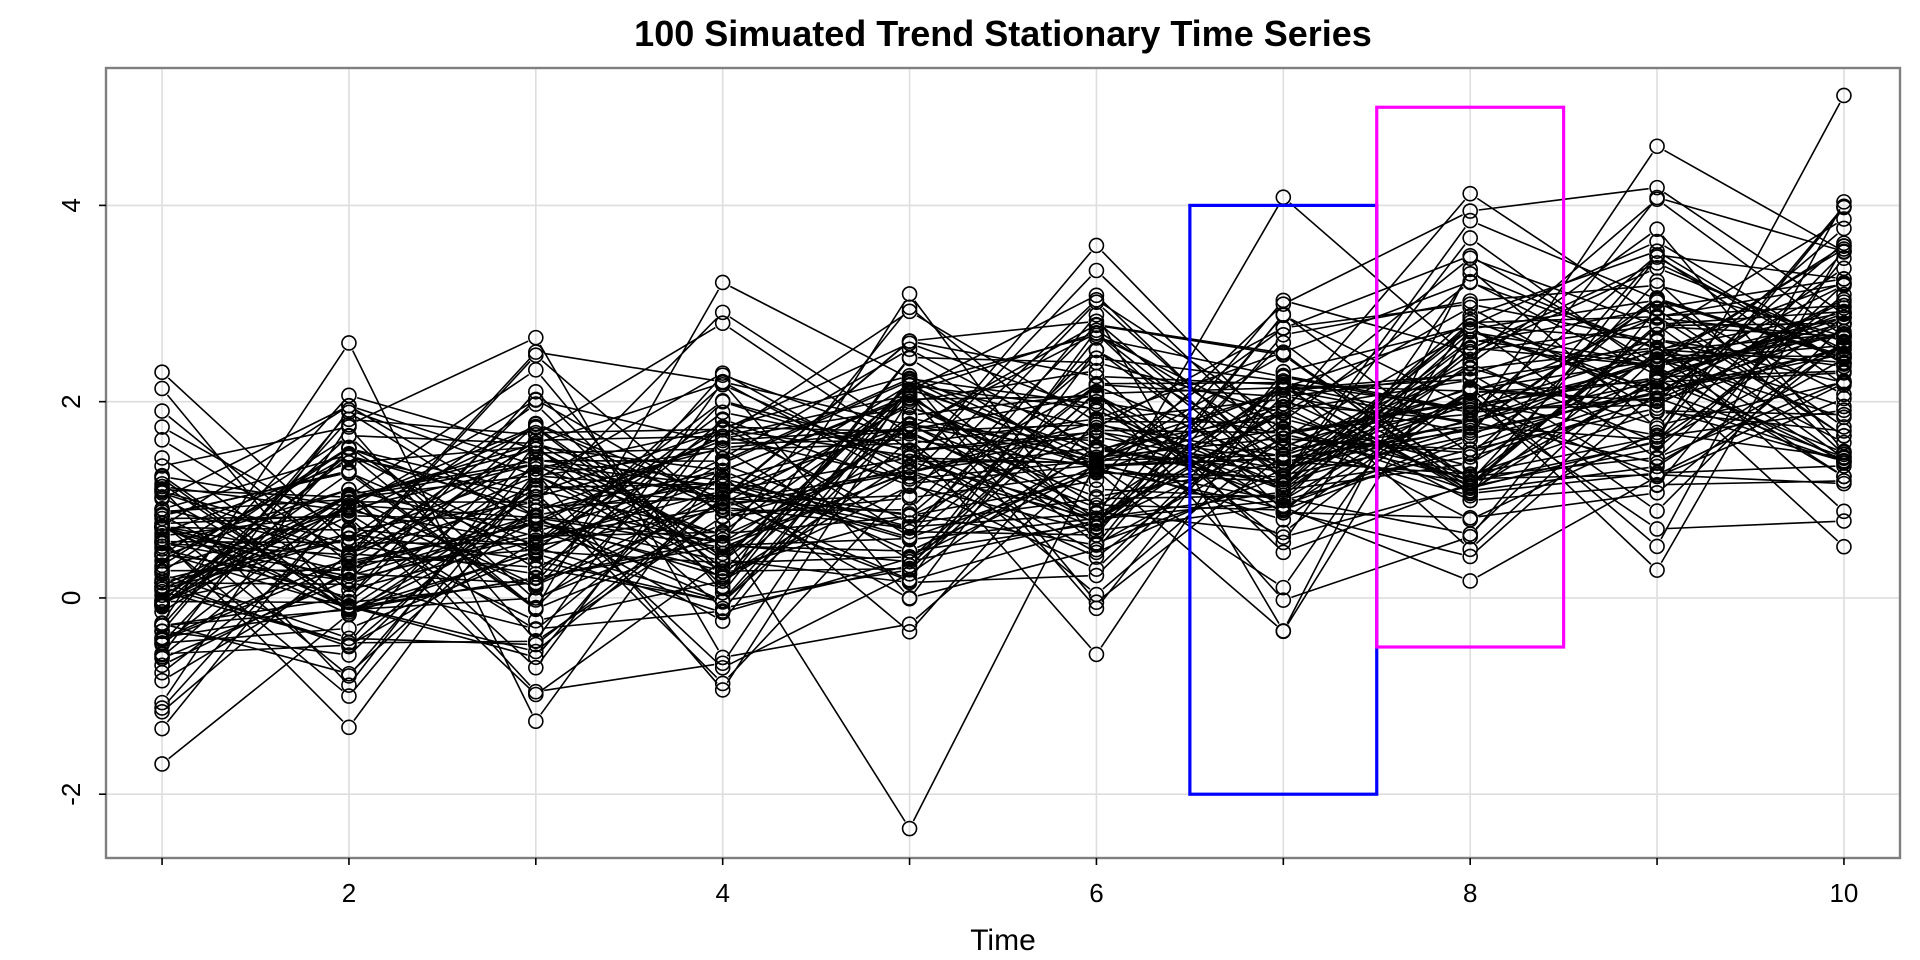 The image size is (1920, 960). What do you see at coordinates (1377, 450) in the screenshot?
I see `highlight-boxes` at bounding box center [1377, 450].